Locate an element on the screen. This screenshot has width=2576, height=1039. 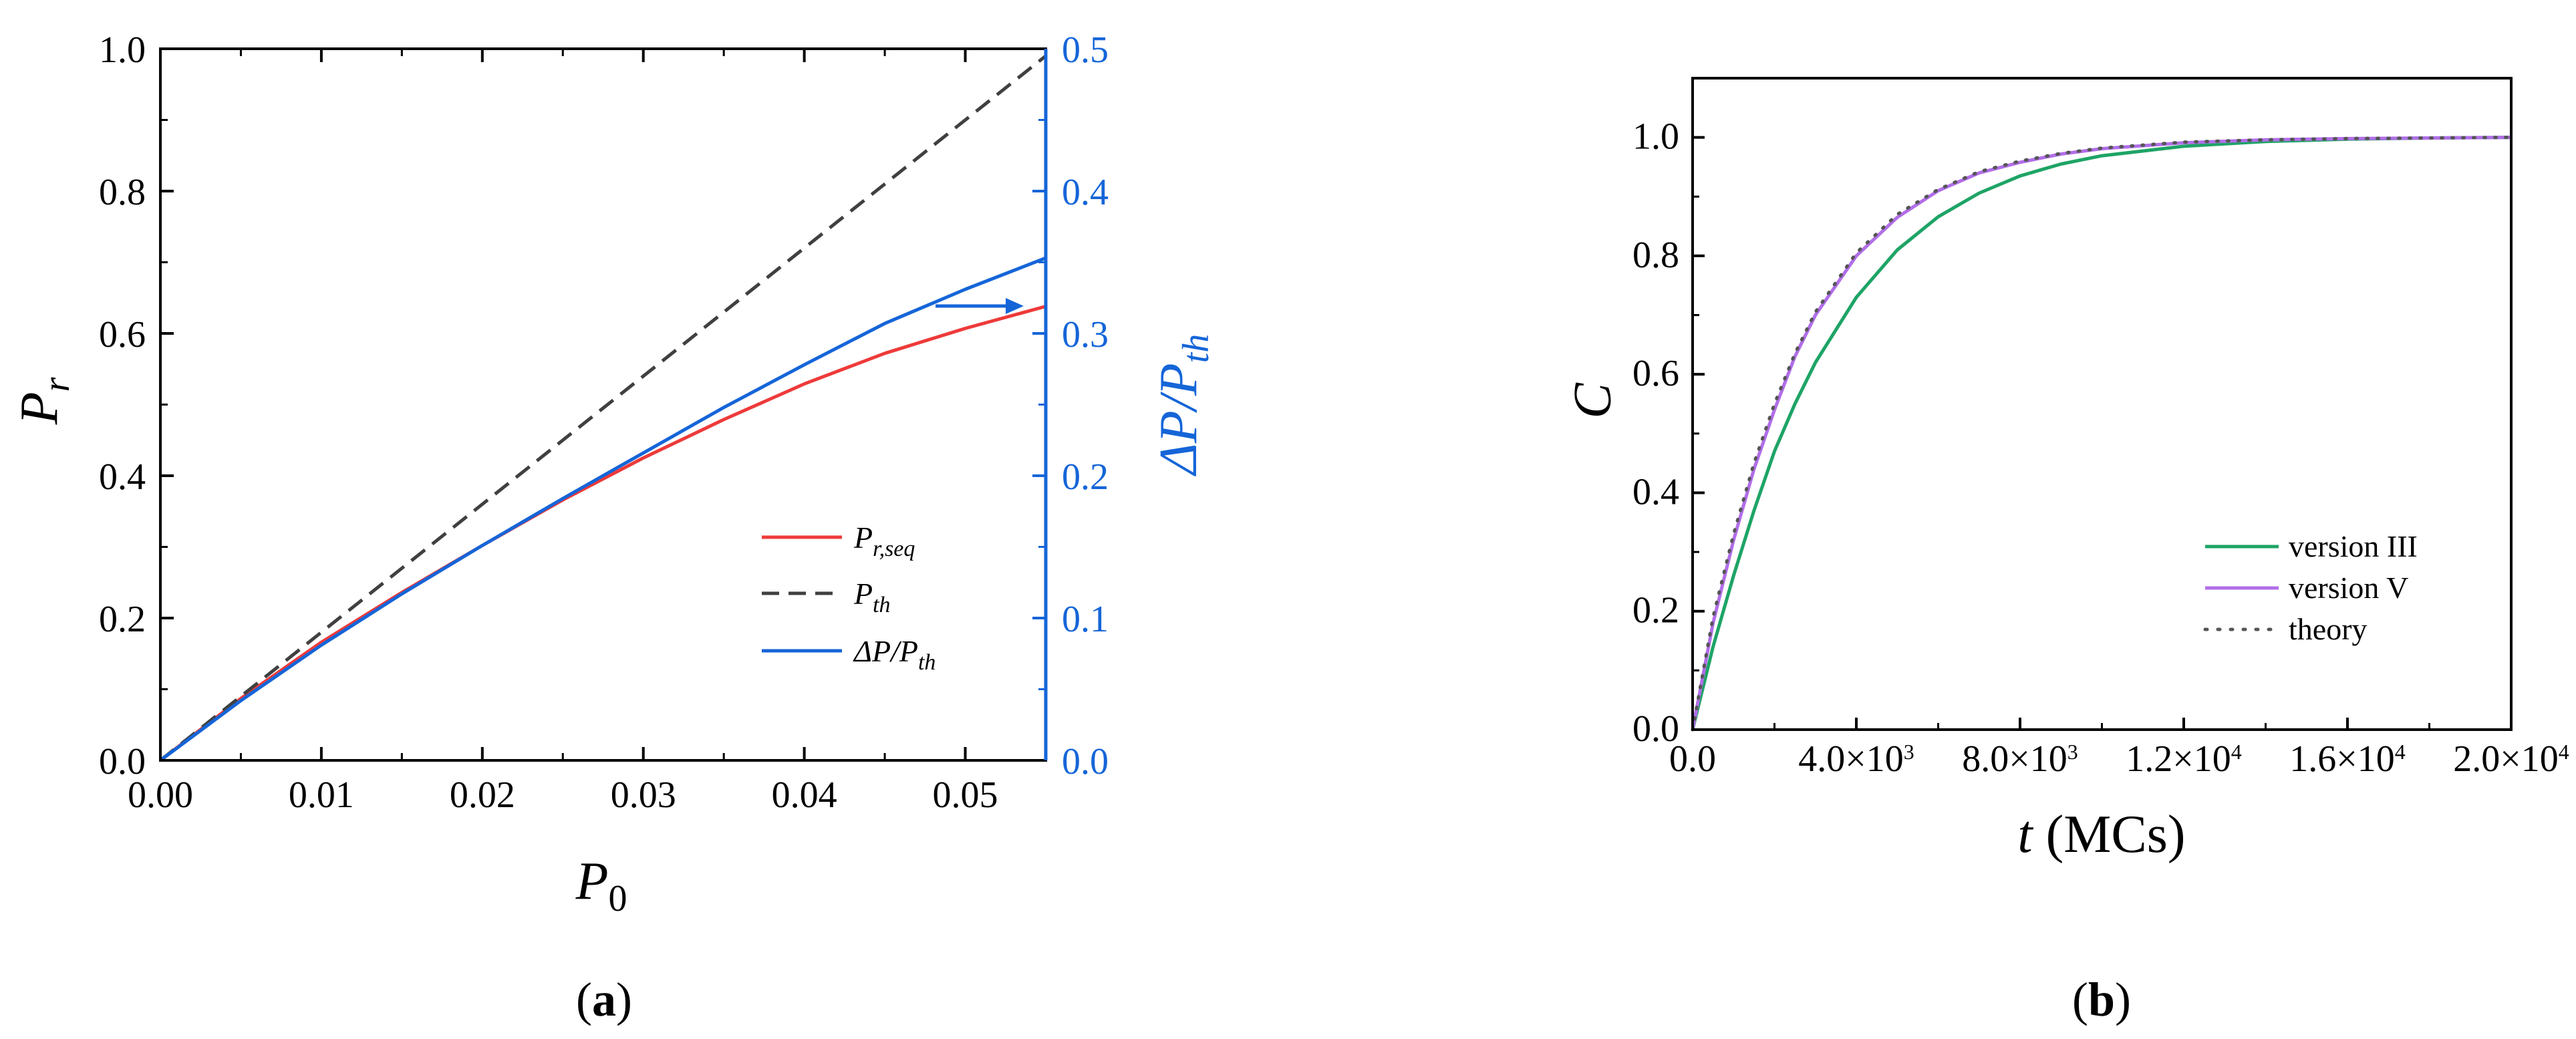
panel-a-label-letter: a is located at coordinates (604, 1000).